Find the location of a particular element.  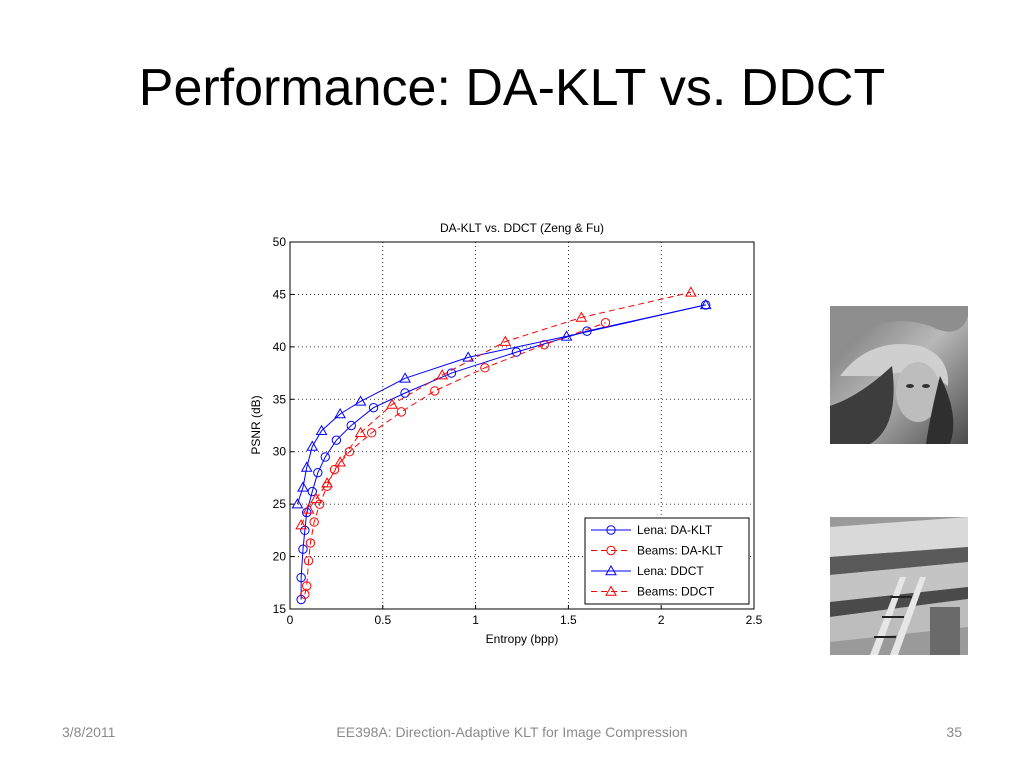

x-tick-label: 0 is located at coordinates (290, 620).